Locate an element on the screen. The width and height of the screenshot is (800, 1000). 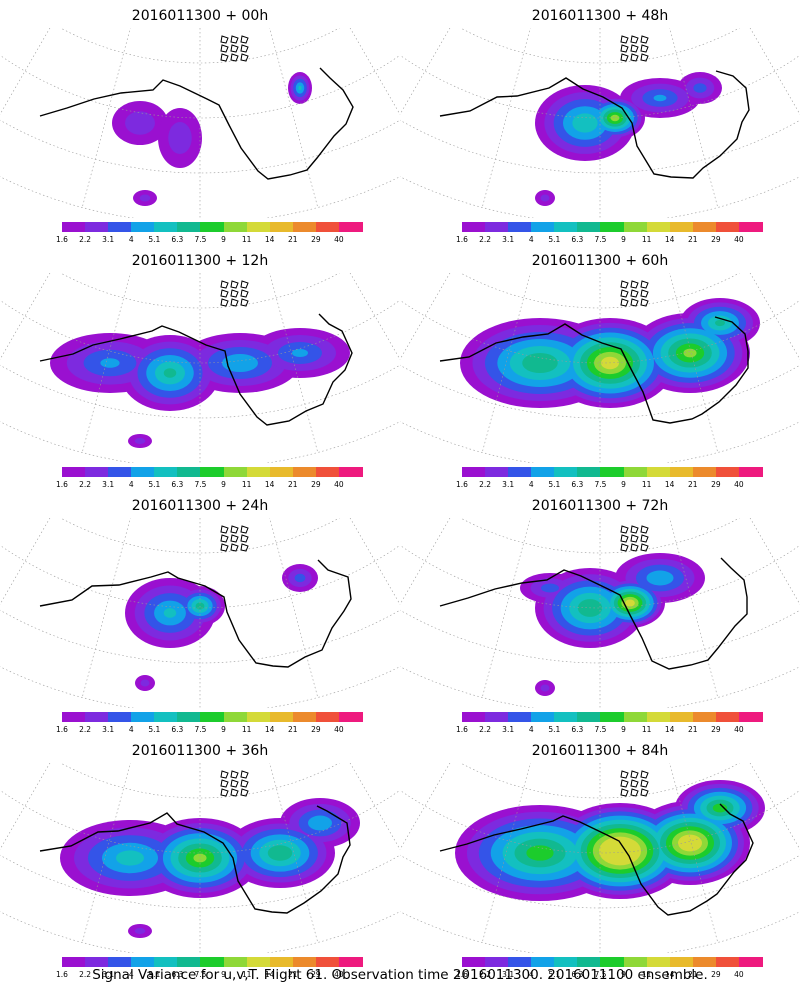
colorbar-tick-label: 3.1 is located at coordinates (108, 484).